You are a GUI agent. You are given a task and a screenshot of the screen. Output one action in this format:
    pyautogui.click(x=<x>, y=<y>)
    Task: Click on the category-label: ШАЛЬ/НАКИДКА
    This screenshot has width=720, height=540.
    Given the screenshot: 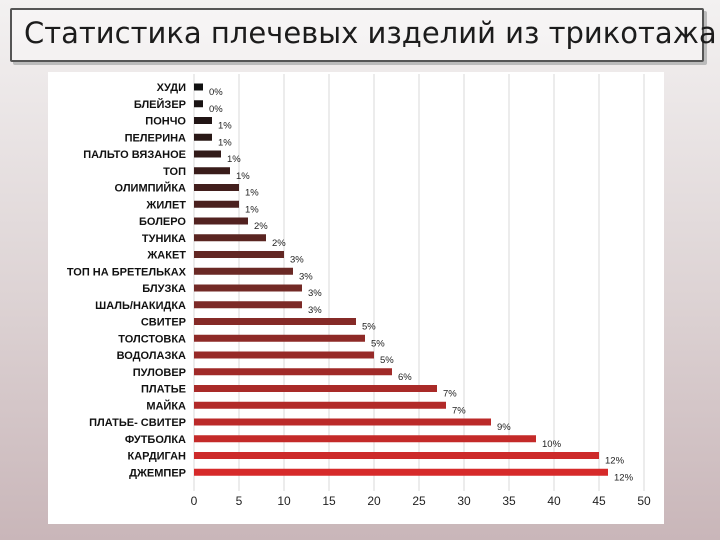 What is the action you would take?
    pyautogui.click(x=140, y=306)
    